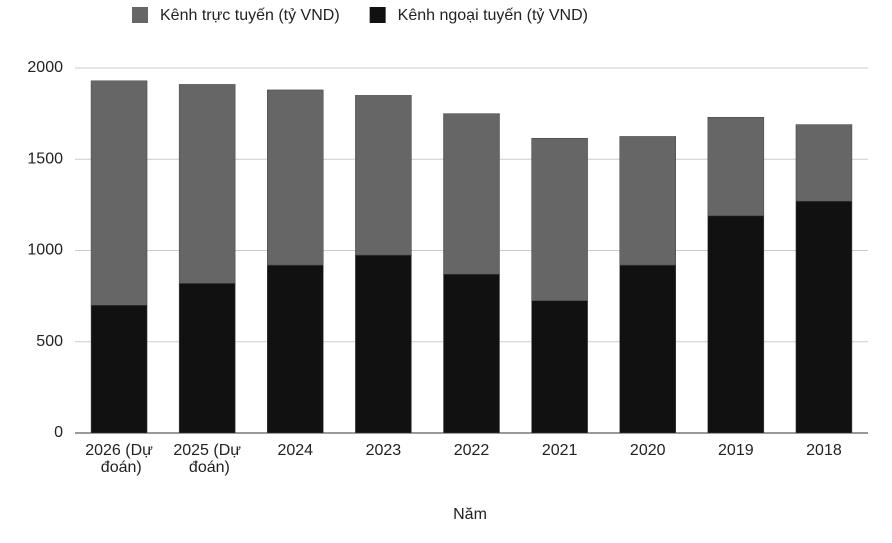  Describe the element at coordinates (250, 15) in the screenshot. I see `legend-label: Kênh trực tuyến (tỷ VND)` at that location.